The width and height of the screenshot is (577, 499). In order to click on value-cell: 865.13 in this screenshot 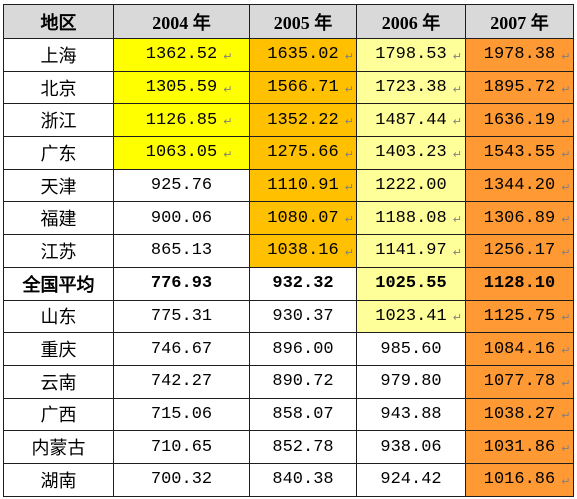, I will do `click(181, 251)`.